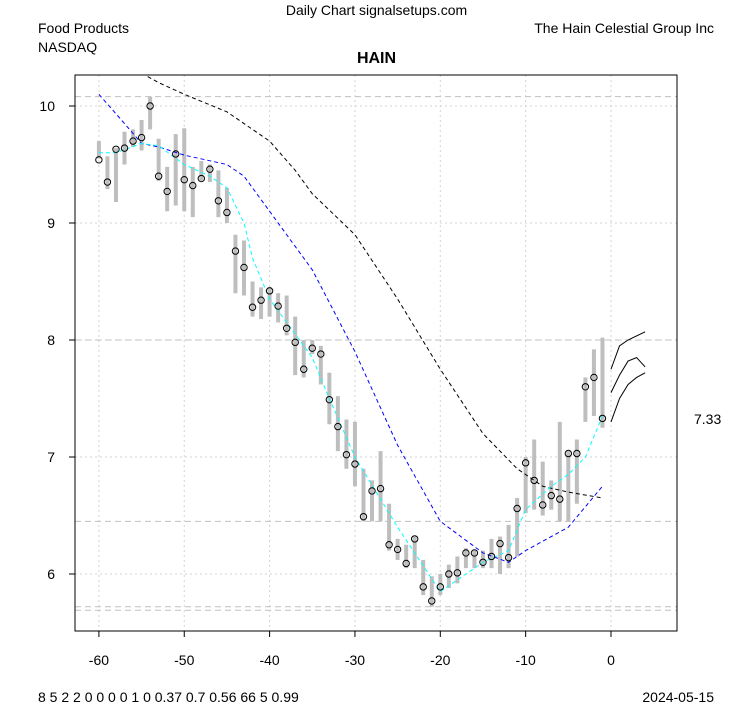 Image resolution: width=753 pixels, height=708 pixels. I want to click on x-tick-label: -20, so click(440, 660).